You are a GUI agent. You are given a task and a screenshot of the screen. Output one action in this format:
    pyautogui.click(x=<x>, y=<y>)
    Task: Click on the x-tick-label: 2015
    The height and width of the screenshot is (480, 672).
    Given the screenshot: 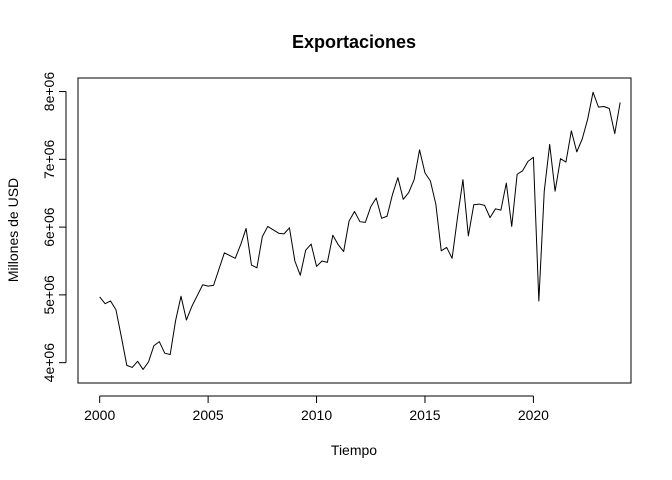 What is the action you would take?
    pyautogui.click(x=424, y=415)
    